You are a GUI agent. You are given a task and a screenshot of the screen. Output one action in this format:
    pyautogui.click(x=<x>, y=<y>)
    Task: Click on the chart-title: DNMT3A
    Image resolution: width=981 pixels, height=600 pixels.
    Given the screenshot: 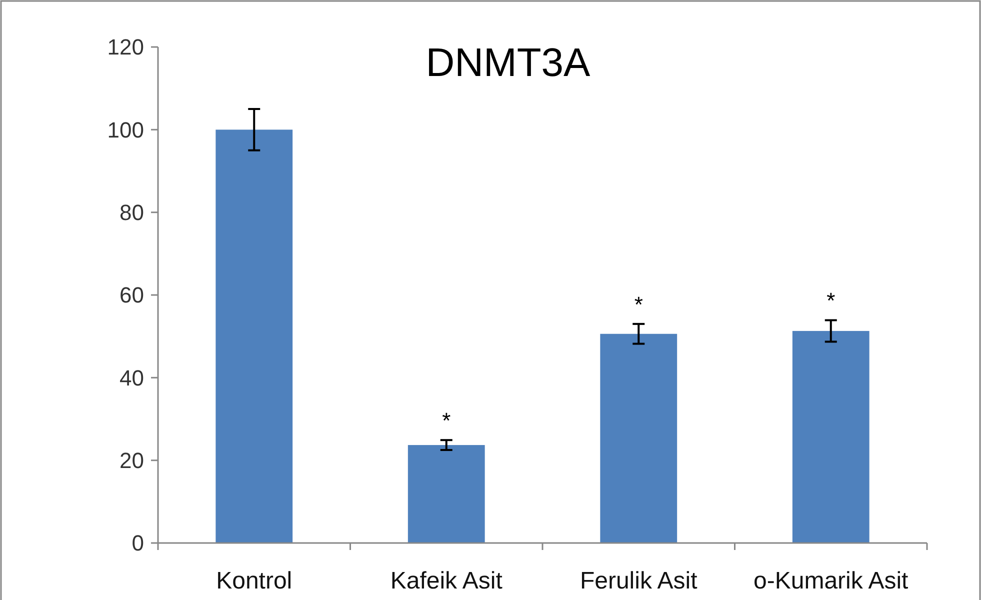 What is the action you would take?
    pyautogui.click(x=508, y=63)
    